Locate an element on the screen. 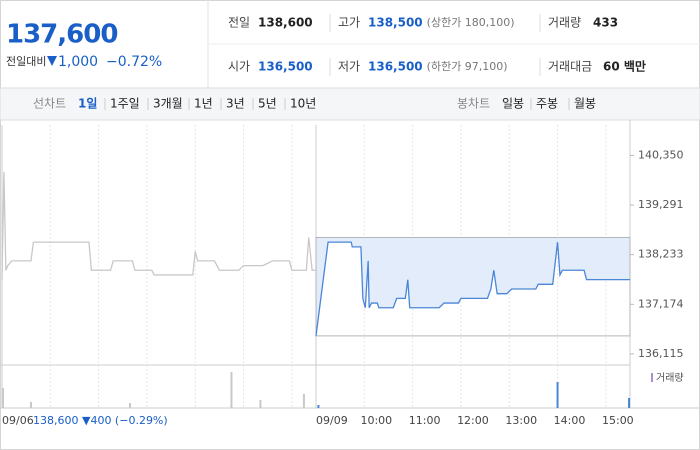  annotation: 138,600 ▼400 (−0.29%) is located at coordinates (100, 420).